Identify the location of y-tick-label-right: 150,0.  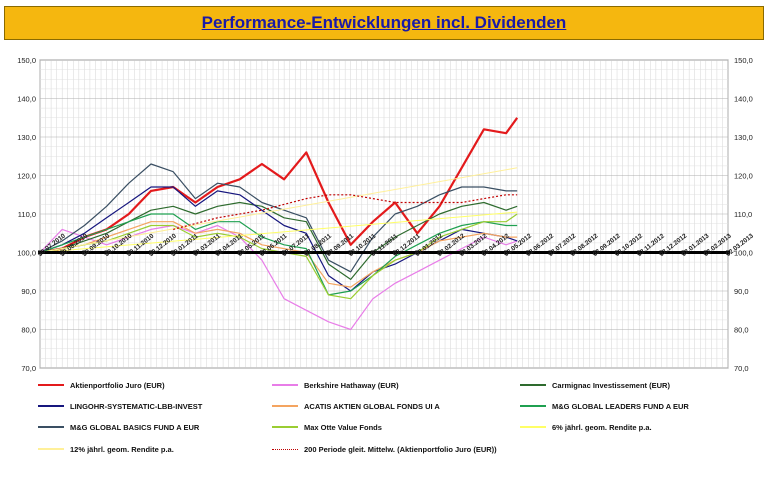
(743, 60).